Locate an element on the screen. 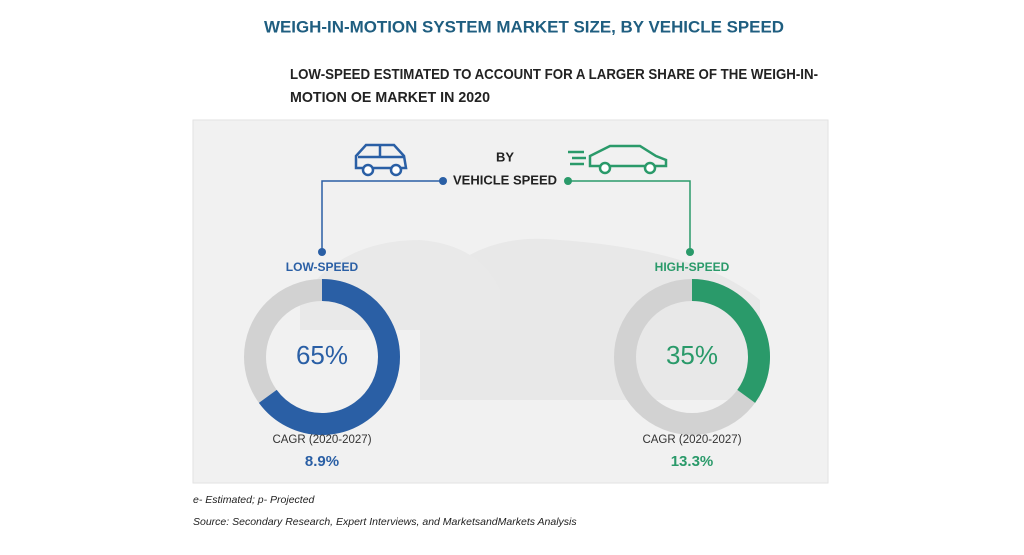  center-label: VEHICLE SPEED is located at coordinates (505, 179).